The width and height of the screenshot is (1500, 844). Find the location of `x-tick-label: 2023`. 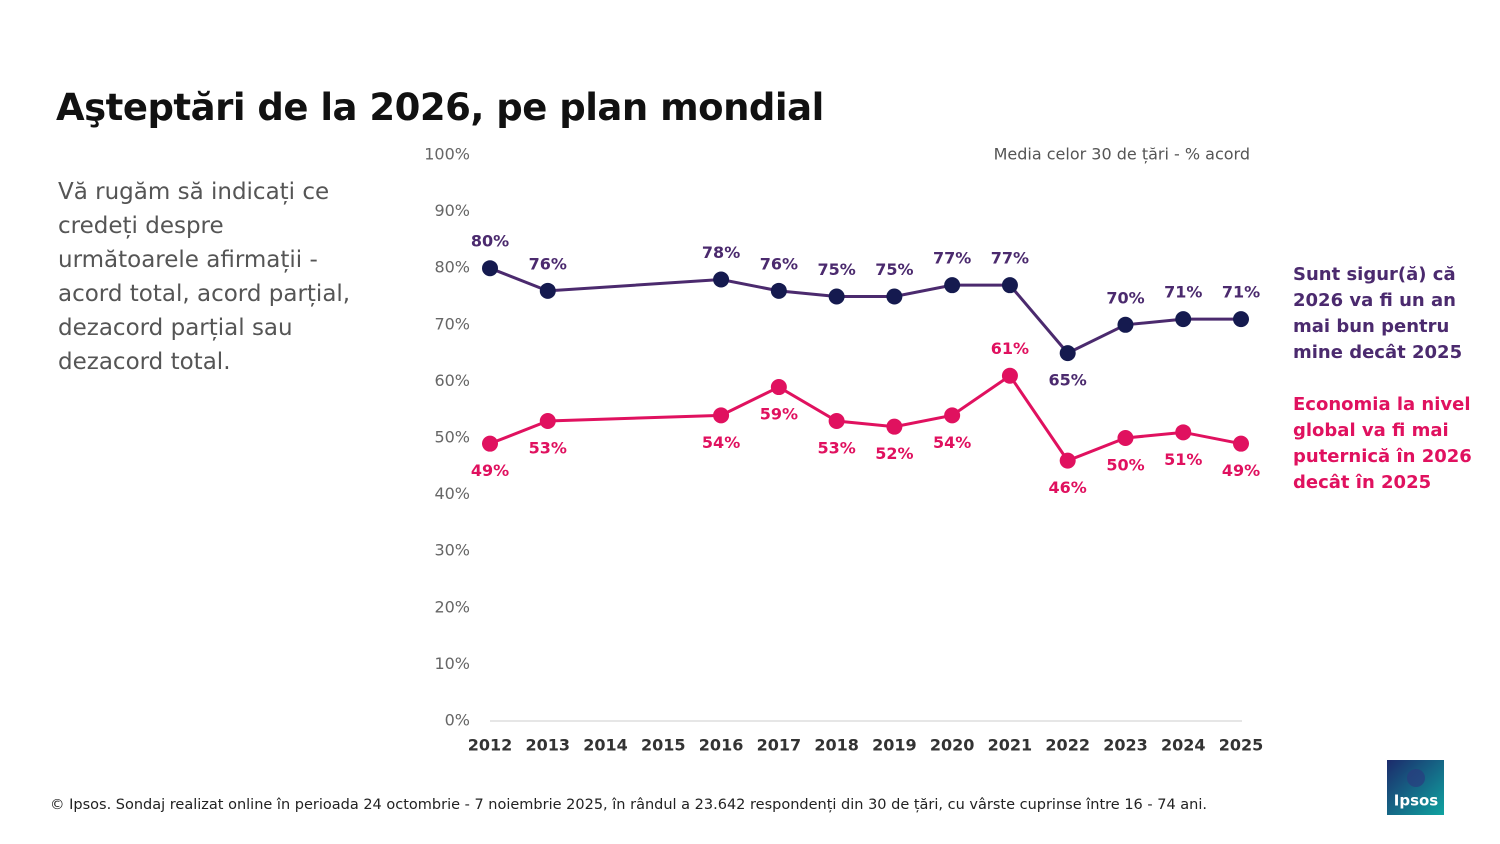

x-tick-label: 2023 is located at coordinates (1125, 745).